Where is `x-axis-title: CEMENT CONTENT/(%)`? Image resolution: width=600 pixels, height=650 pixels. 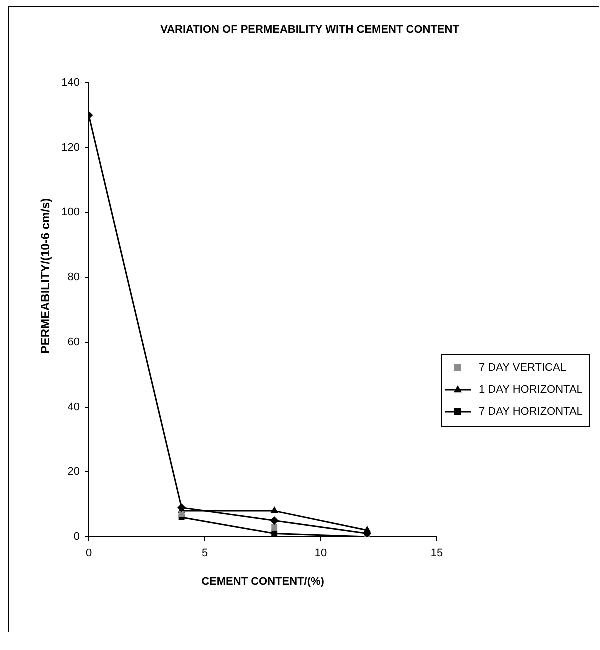
x-axis-title: CEMENT CONTENT/(%) is located at coordinates (263, 582).